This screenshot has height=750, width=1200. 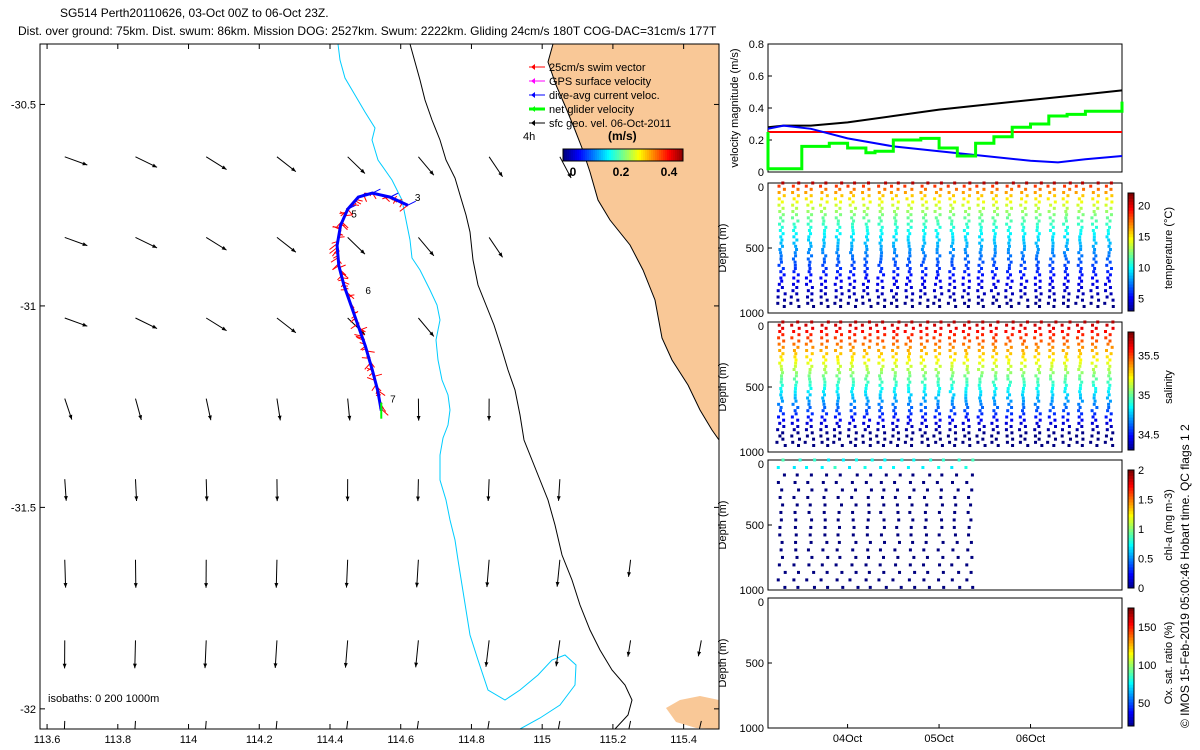 What do you see at coordinates (330, 740) in the screenshot?
I see `map-x-tick-label: 114.4` at bounding box center [330, 740].